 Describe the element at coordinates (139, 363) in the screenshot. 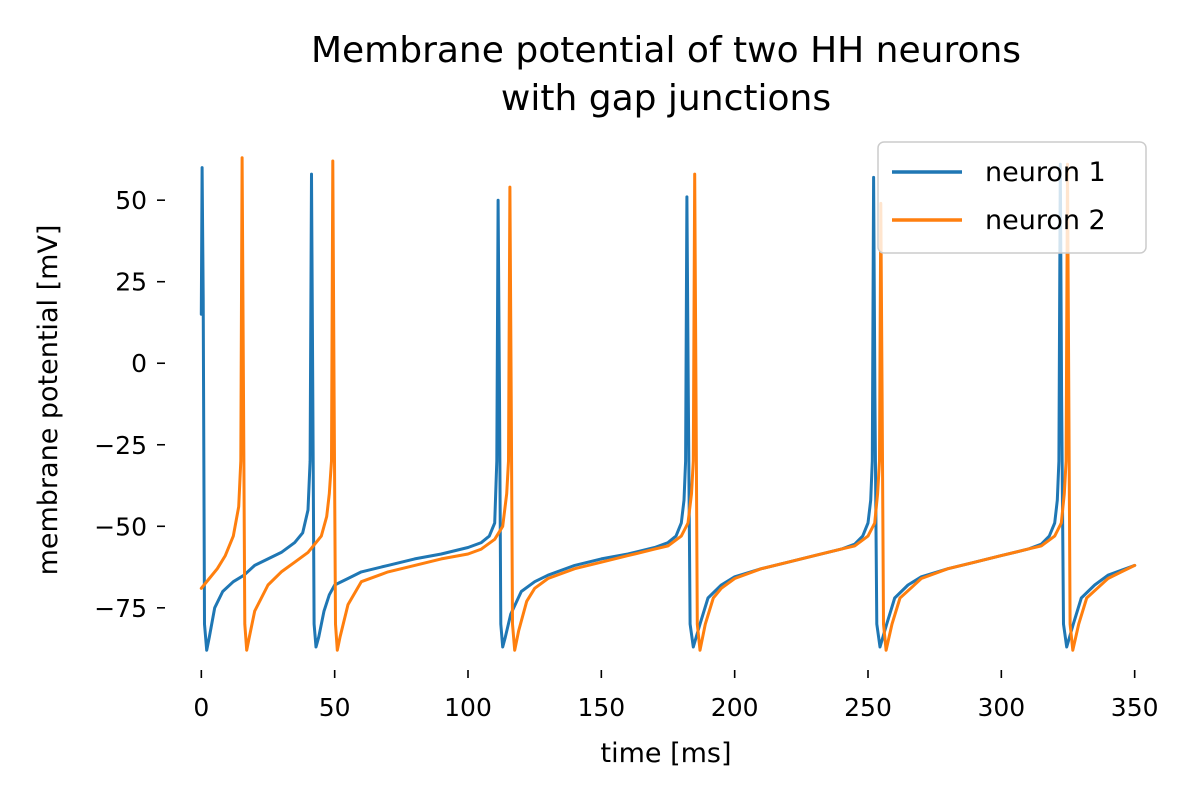

I see `y-tick-label: 0` at that location.